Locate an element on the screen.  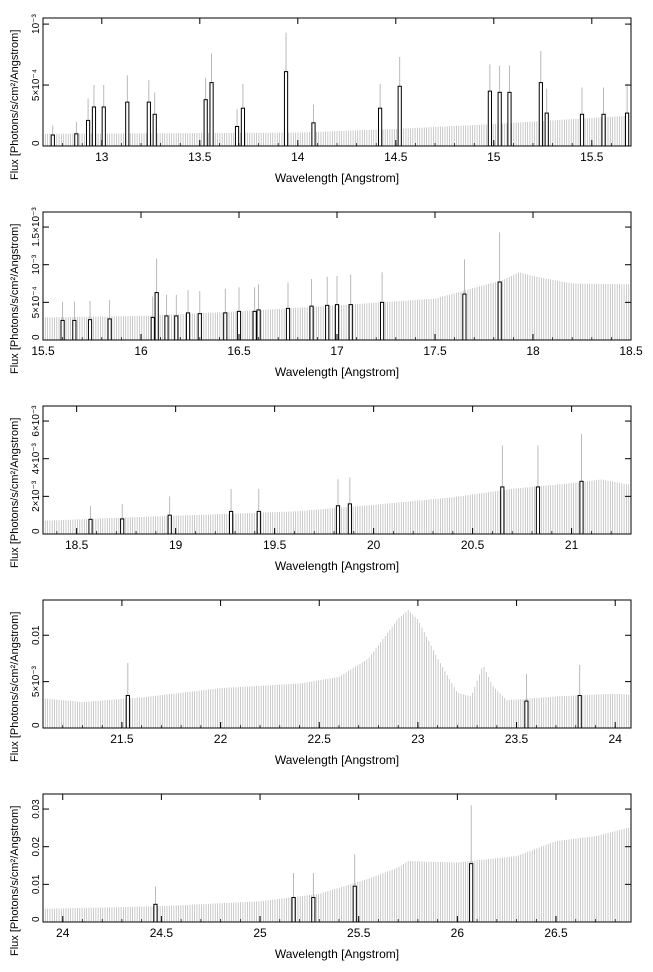
chart-4-x-axis-label: Wavelength [Angstrom] is located at coordinates (337, 760).